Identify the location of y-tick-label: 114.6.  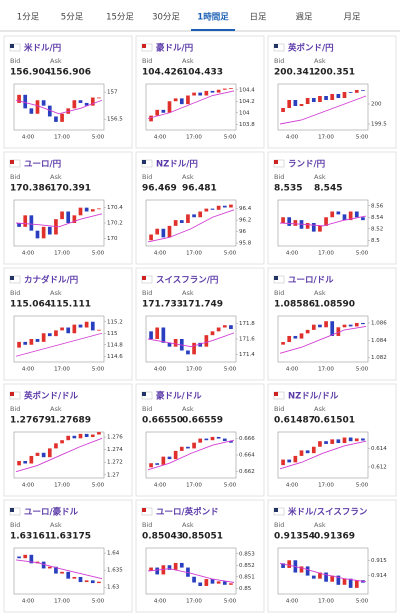
(115, 357).